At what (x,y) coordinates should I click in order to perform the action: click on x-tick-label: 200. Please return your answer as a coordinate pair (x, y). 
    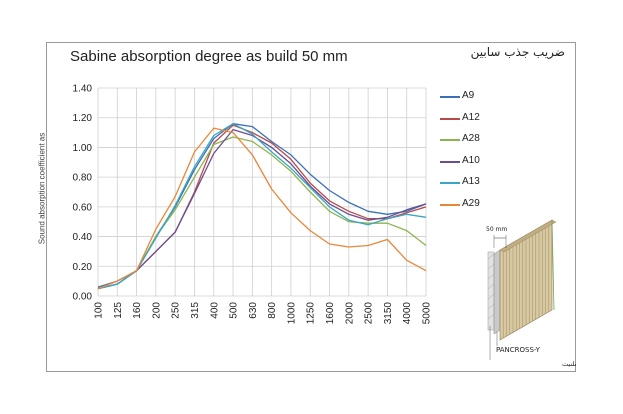
    Looking at the image, I should click on (156, 310).